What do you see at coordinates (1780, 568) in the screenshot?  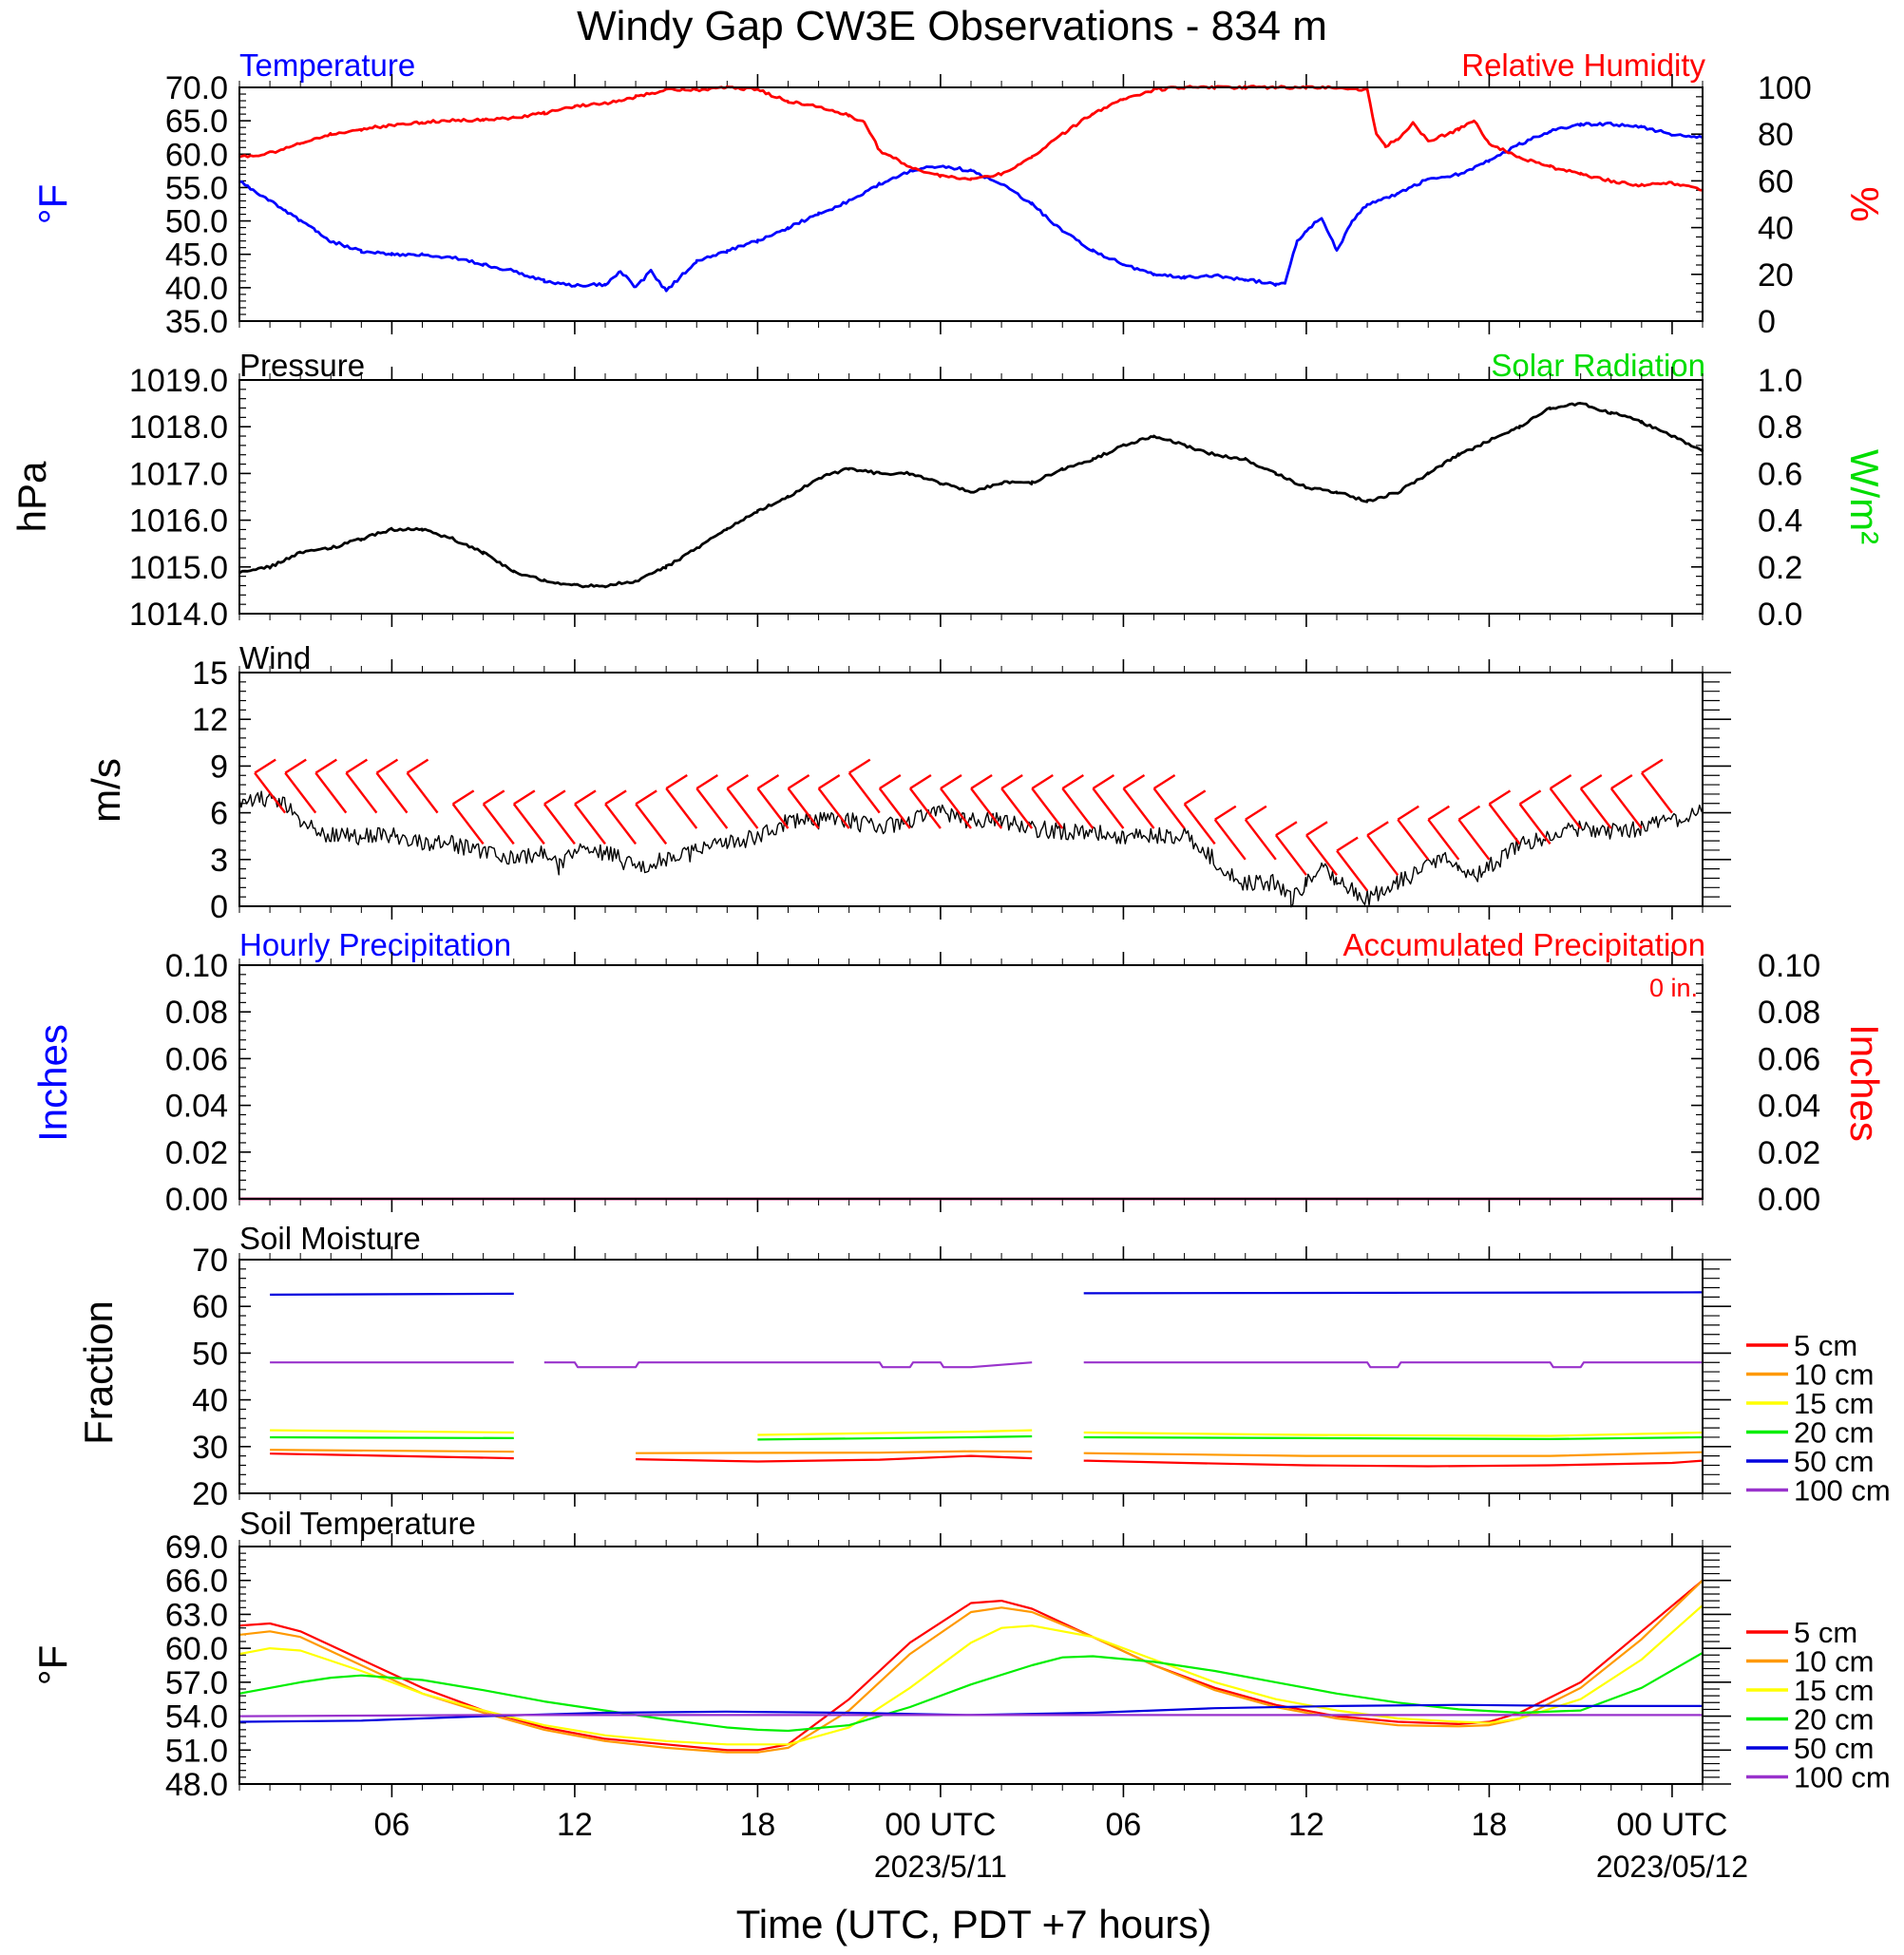 I see `y-tick-label-right: 0.2` at bounding box center [1780, 568].